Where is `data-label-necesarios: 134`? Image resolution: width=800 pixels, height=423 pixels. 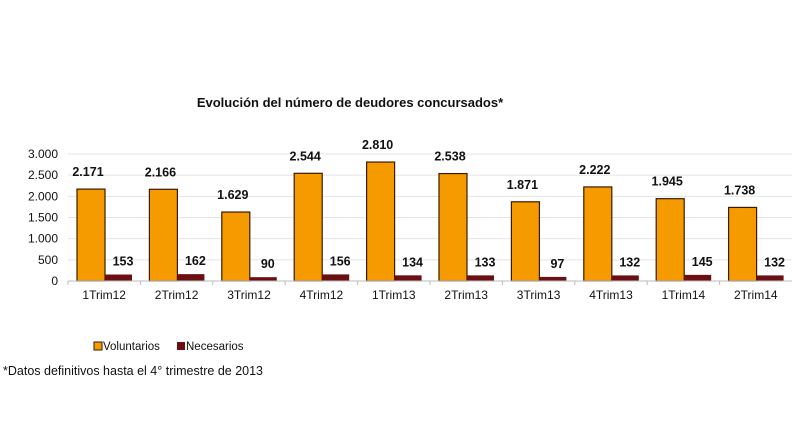 data-label-necesarios: 134 is located at coordinates (412, 262).